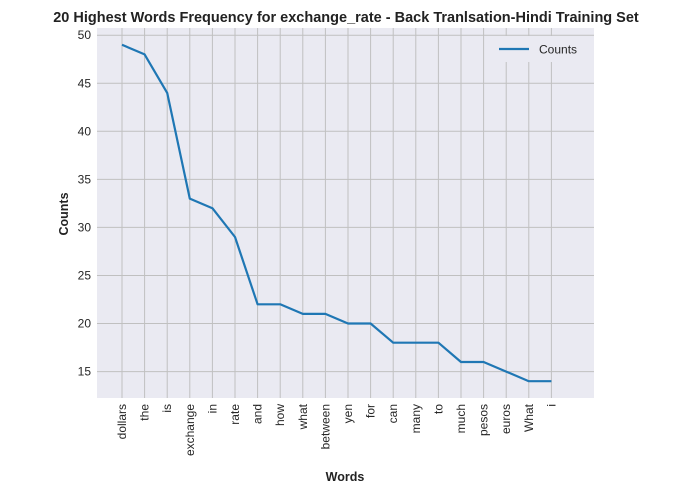 The image size is (693, 494). What do you see at coordinates (85, 203) in the screenshot?
I see `y-axis: 15 20 25 30 35 40 45 50` at bounding box center [85, 203].